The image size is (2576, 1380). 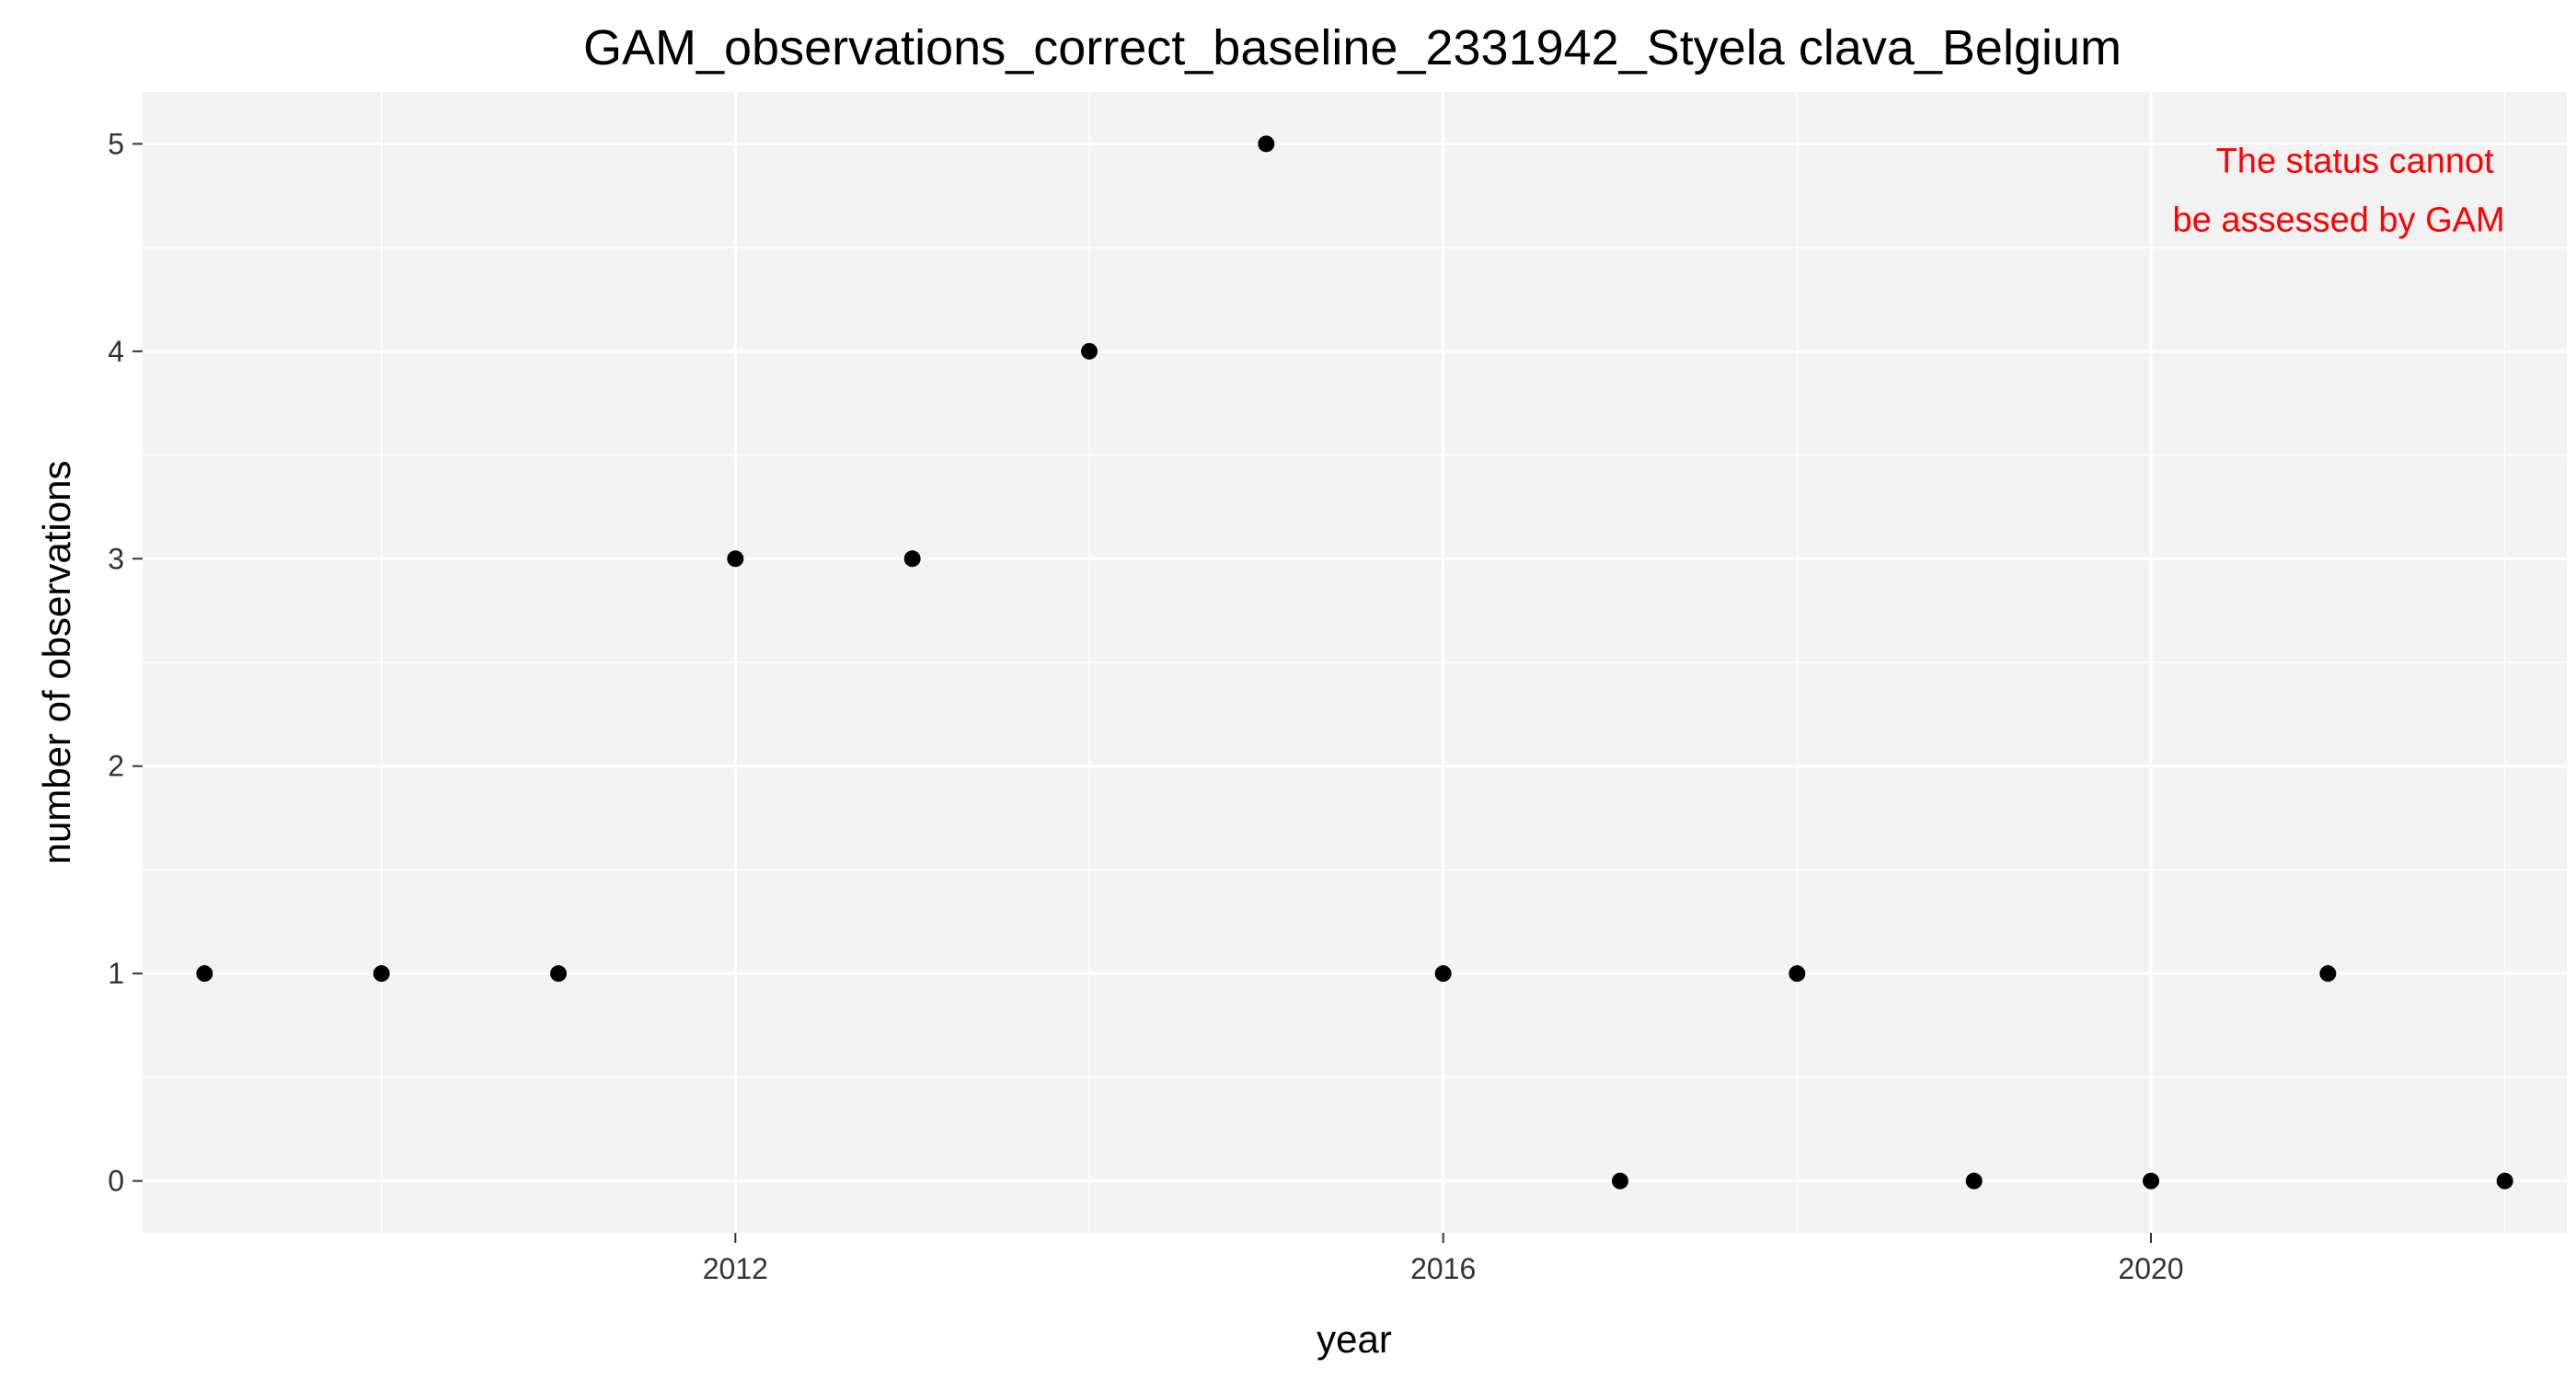 What do you see at coordinates (116, 351) in the screenshot?
I see `y-tick-label: 4` at bounding box center [116, 351].